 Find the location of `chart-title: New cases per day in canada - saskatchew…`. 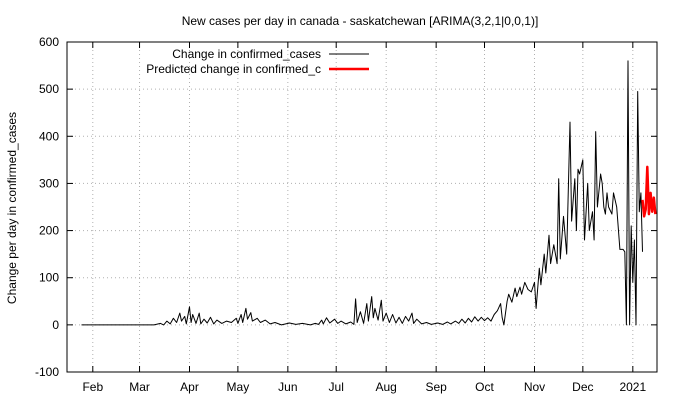

chart-title: New cases per day in canada - saskatchew… is located at coordinates (360, 21).